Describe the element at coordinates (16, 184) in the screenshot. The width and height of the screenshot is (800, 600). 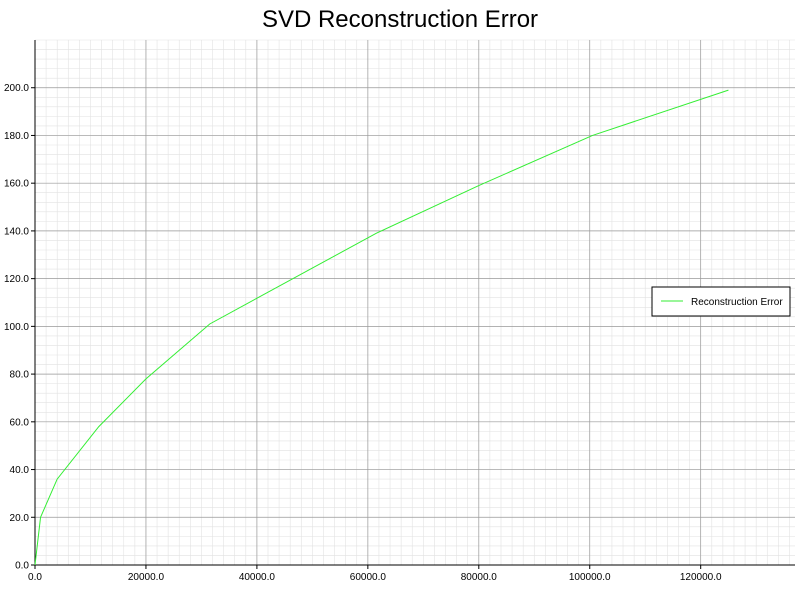
I see `y-tick-label: 160.0` at that location.